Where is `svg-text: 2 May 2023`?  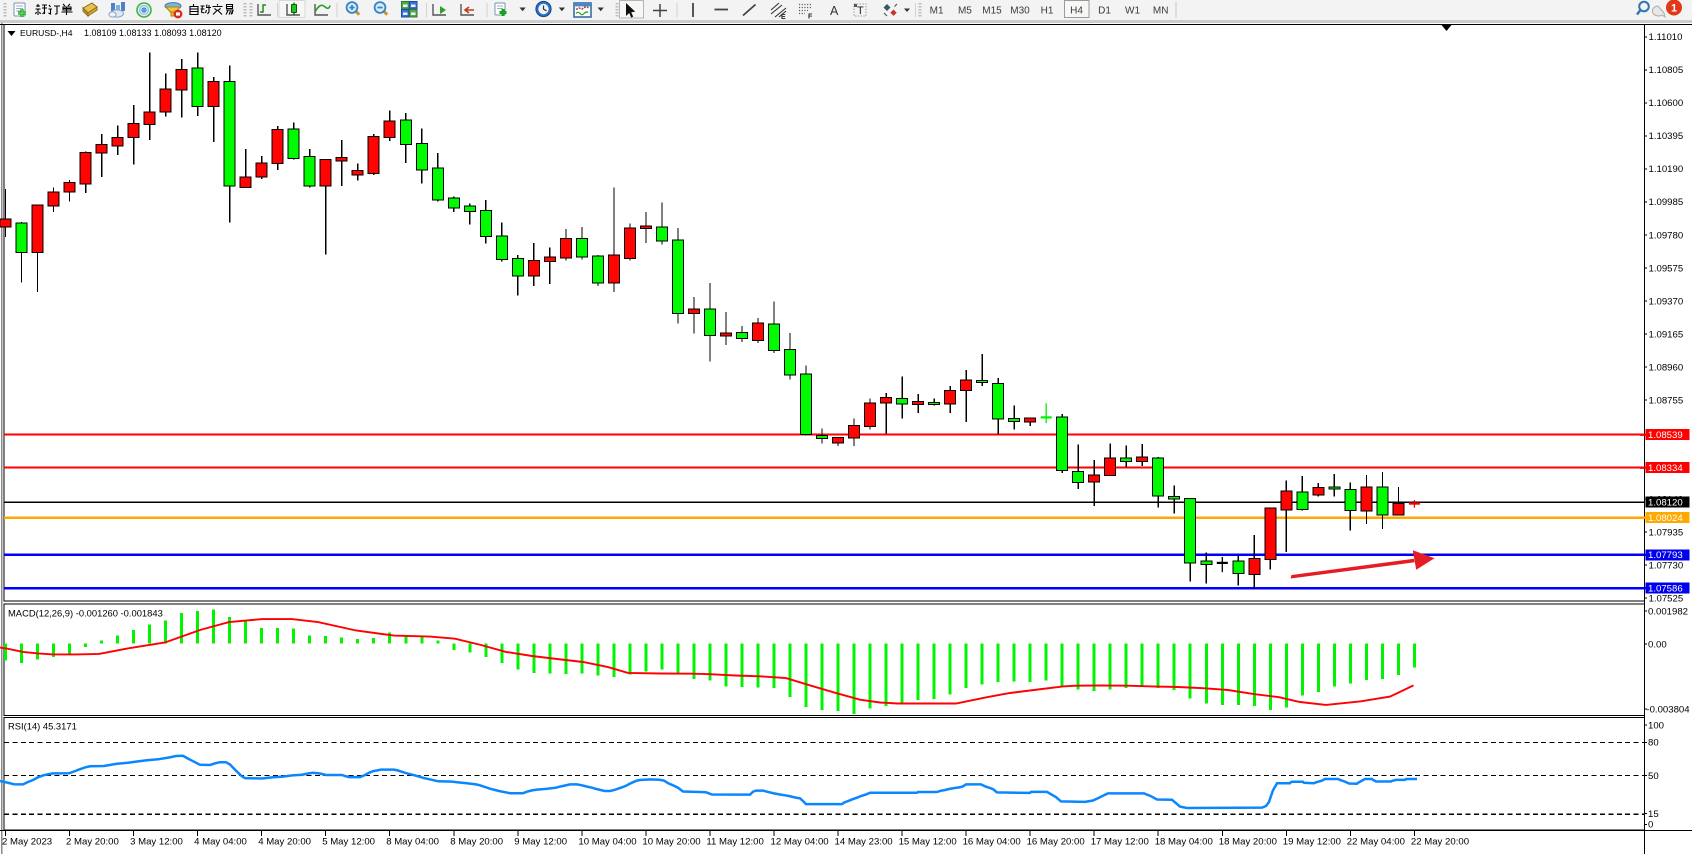
svg-text: 2 May 2023 is located at coordinates (27, 842).